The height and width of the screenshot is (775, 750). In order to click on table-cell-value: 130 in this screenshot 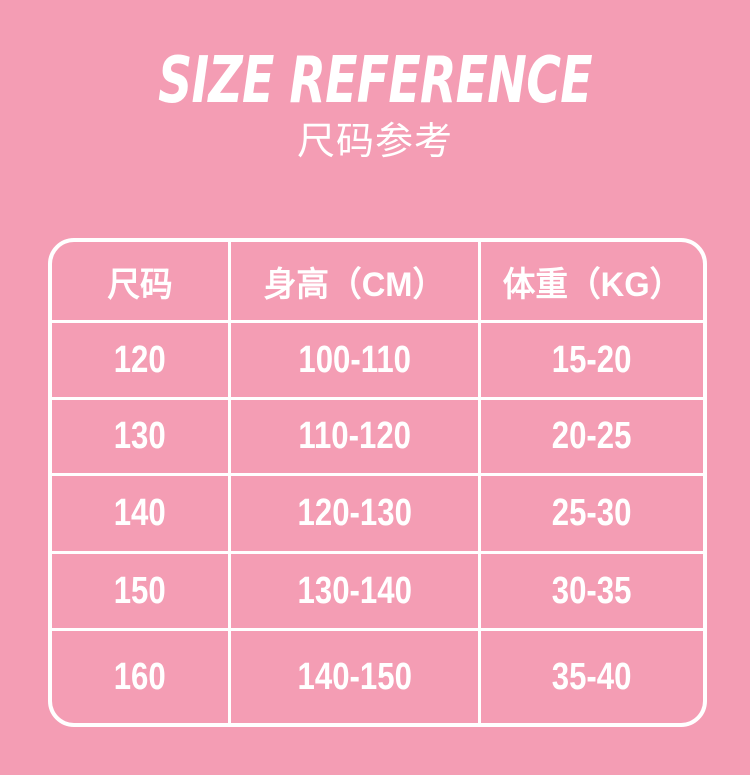, I will do `click(140, 436)`.